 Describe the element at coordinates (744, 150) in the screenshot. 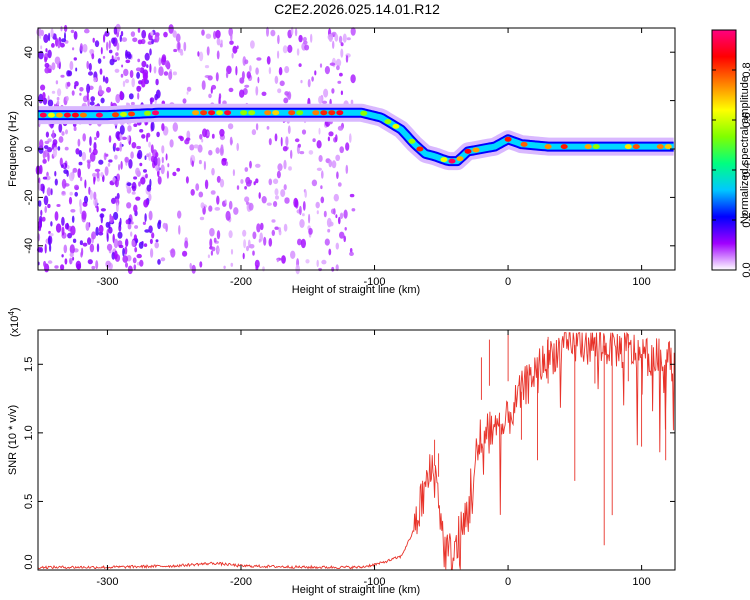

I see `colorbar-label: Normalized spectral amplitude` at that location.